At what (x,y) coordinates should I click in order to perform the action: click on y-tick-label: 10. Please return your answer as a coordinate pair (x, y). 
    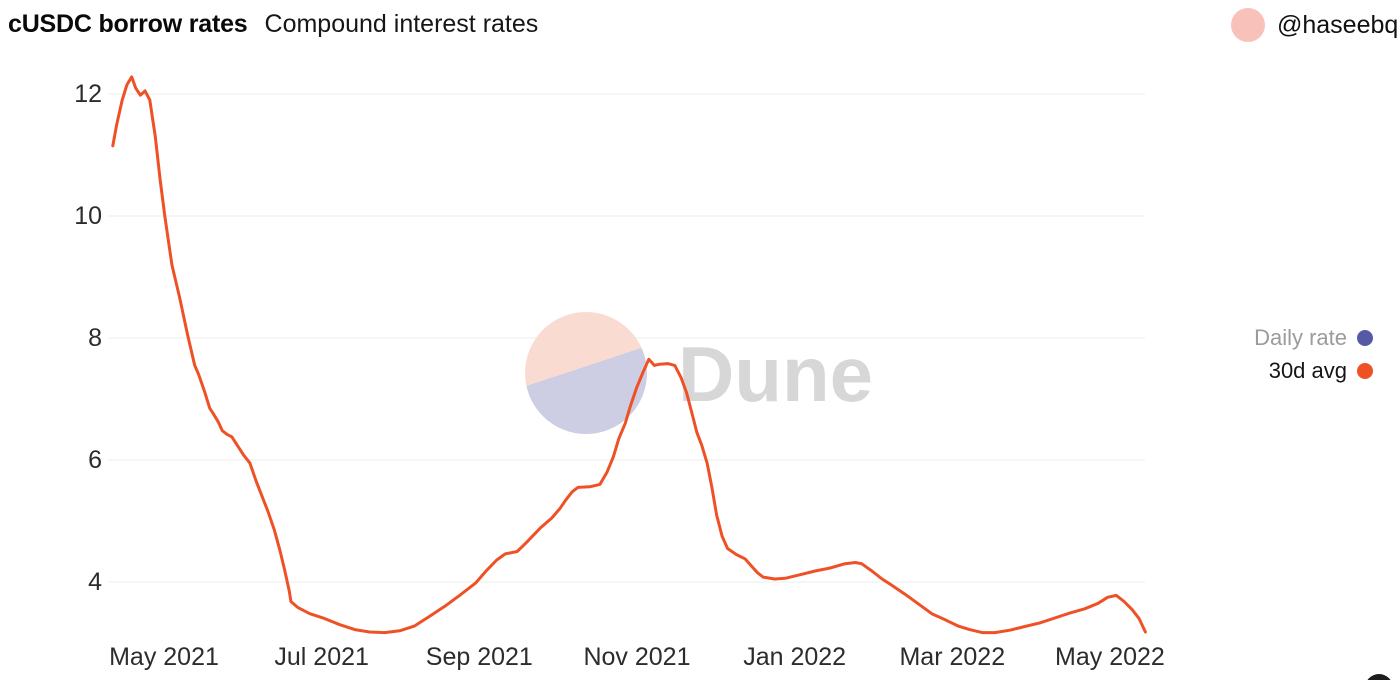
    Looking at the image, I should click on (88, 216).